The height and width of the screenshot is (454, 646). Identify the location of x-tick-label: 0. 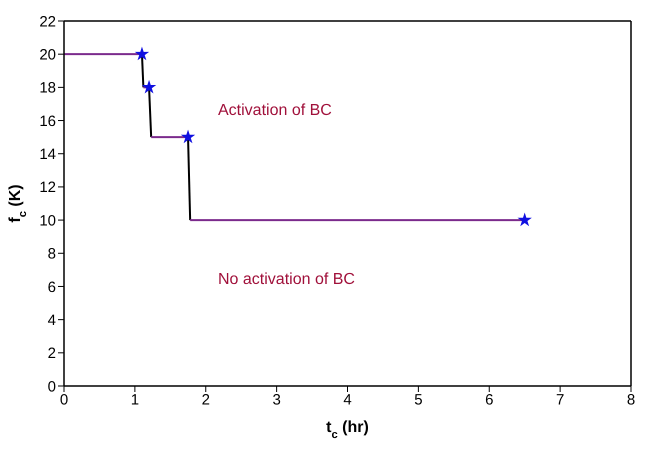
(64, 400).